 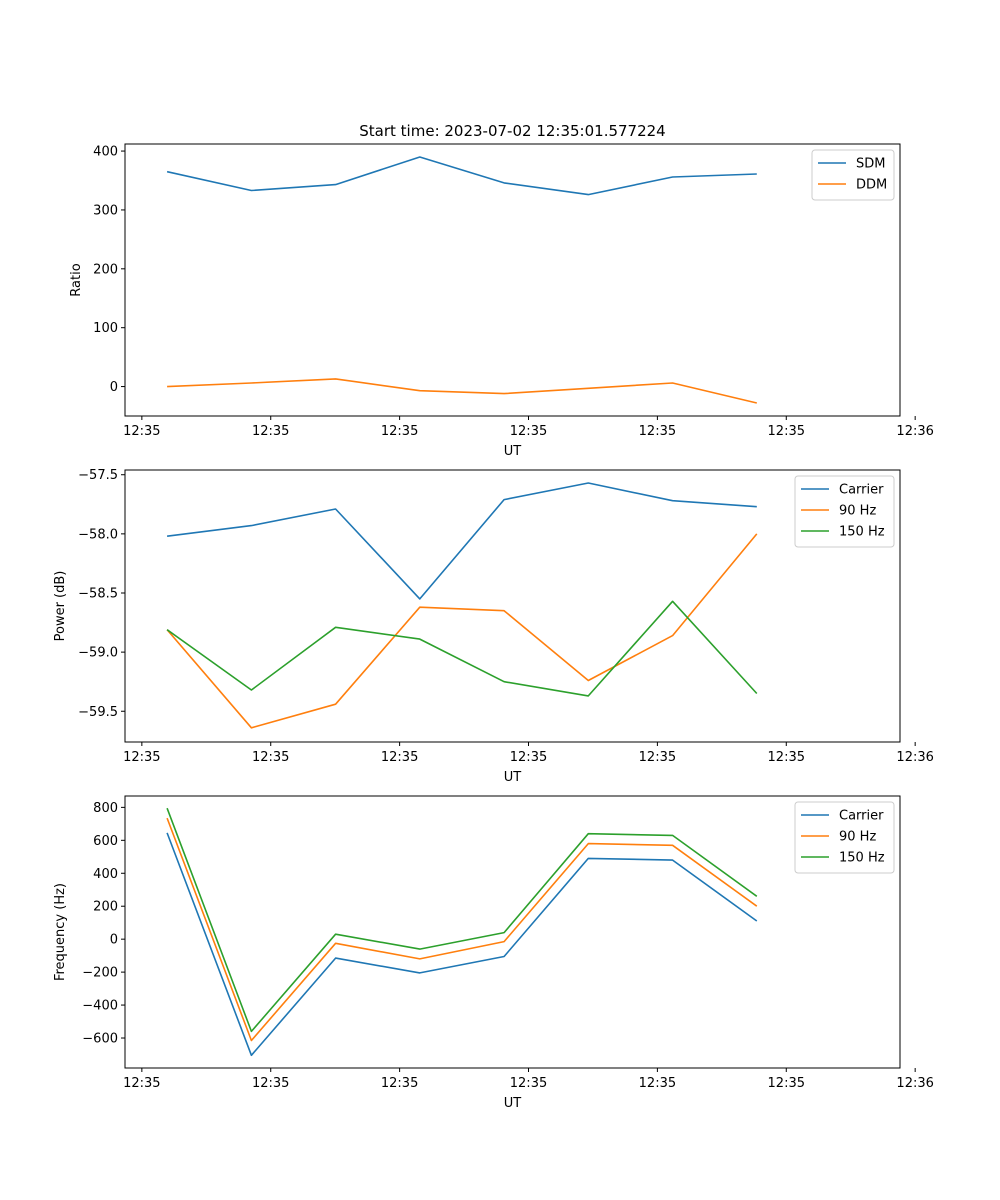 I want to click on legend-label: SDM, so click(x=870, y=164).